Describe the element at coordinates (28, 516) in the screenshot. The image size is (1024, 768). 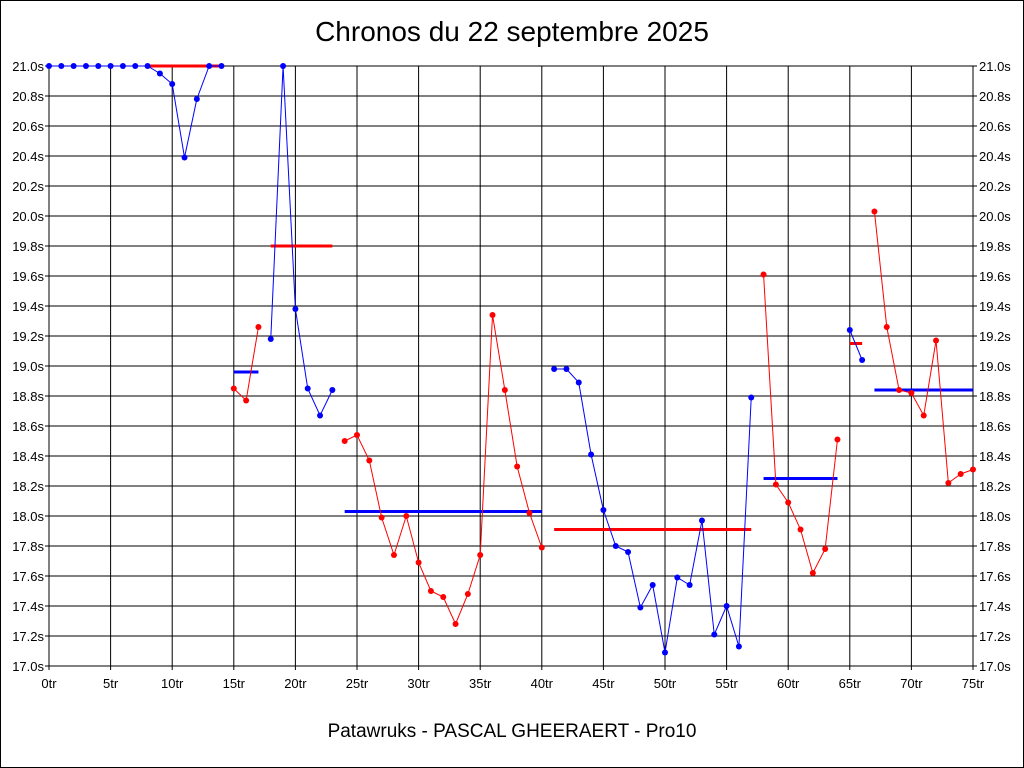
I see `y-tick-label-left: 18.0s` at that location.